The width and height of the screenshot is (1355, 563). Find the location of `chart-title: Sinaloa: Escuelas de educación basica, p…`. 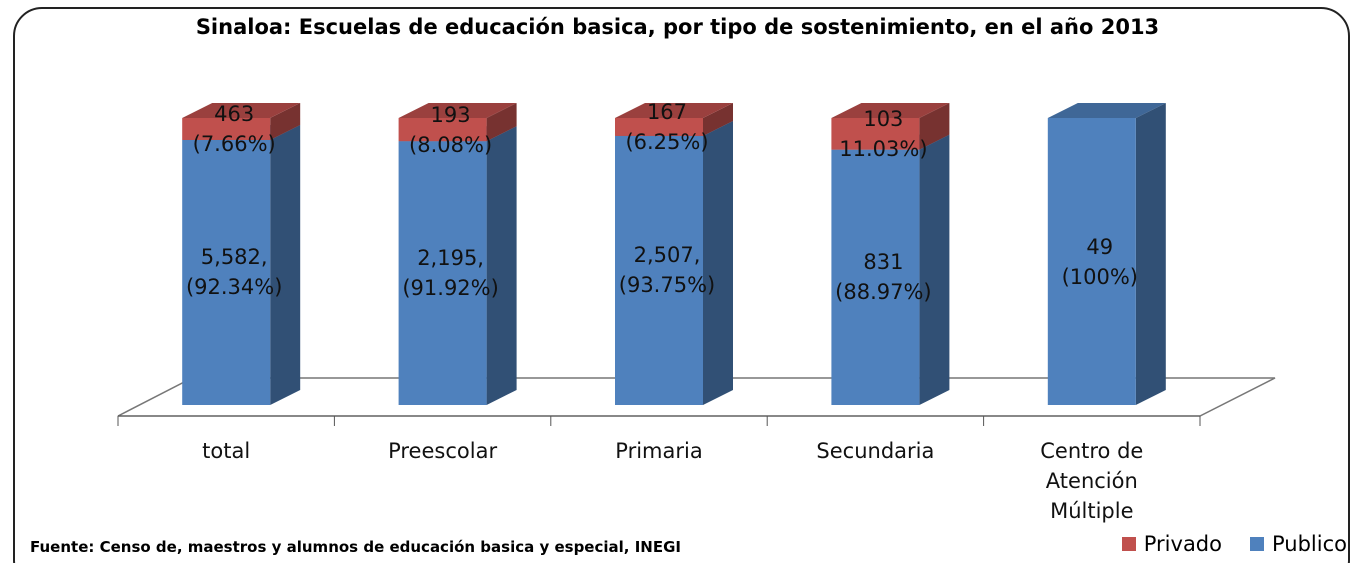

chart-title: Sinaloa: Escuelas de educación basica, p… is located at coordinates (677, 27).